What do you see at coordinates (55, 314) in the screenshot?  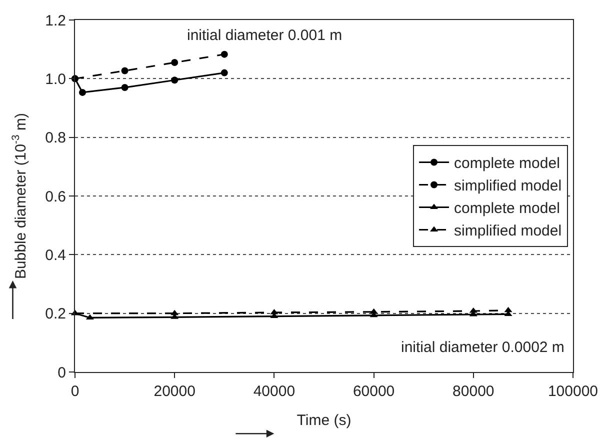 I see `y-tick-label: 0.2` at bounding box center [55, 314].